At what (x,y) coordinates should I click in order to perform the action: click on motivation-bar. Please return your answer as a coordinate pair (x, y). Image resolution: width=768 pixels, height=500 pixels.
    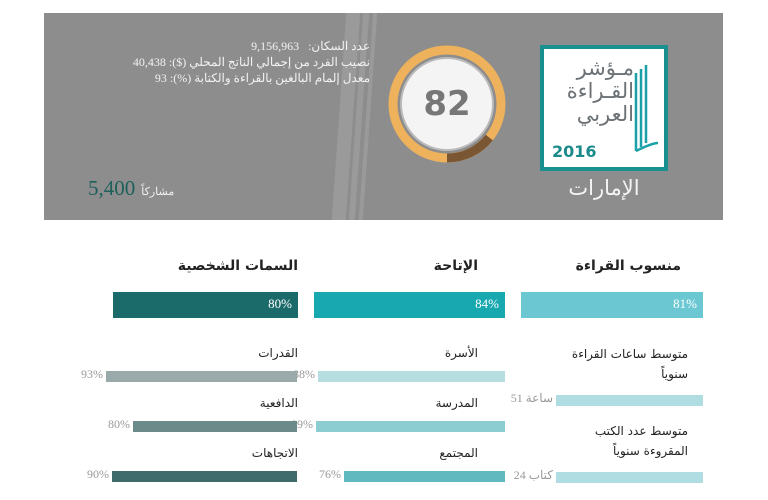
    Looking at the image, I should click on (215, 426).